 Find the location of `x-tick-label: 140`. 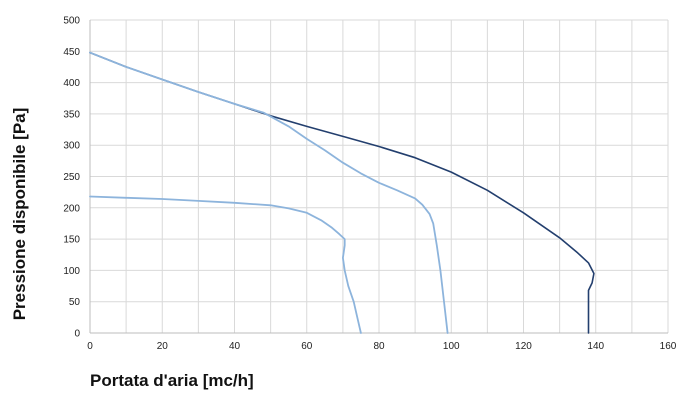

x-tick-label: 140 is located at coordinates (595, 346).